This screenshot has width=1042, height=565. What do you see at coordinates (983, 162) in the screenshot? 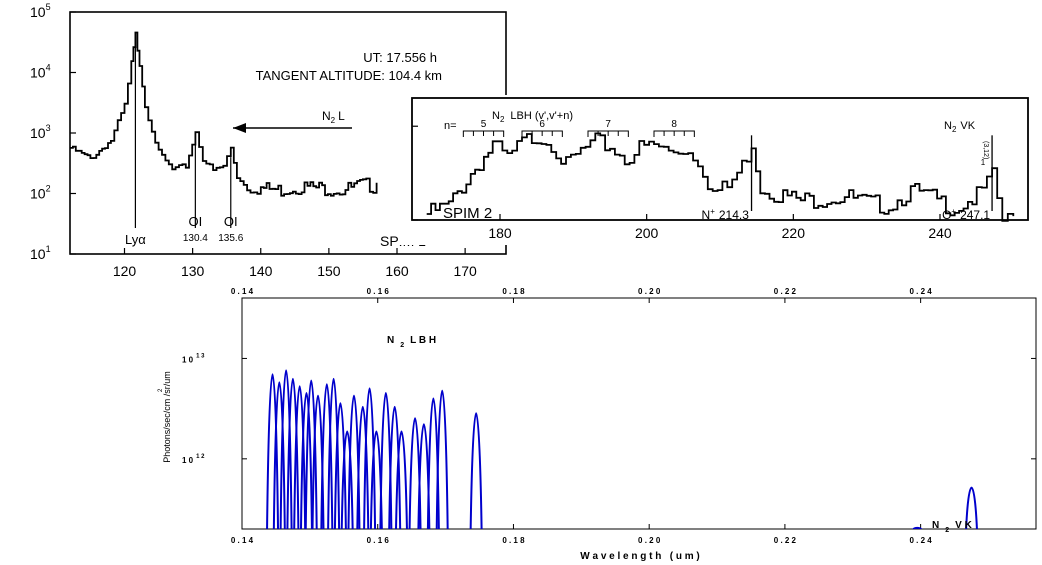
I see `vk-band-sub: 1` at bounding box center [983, 162].